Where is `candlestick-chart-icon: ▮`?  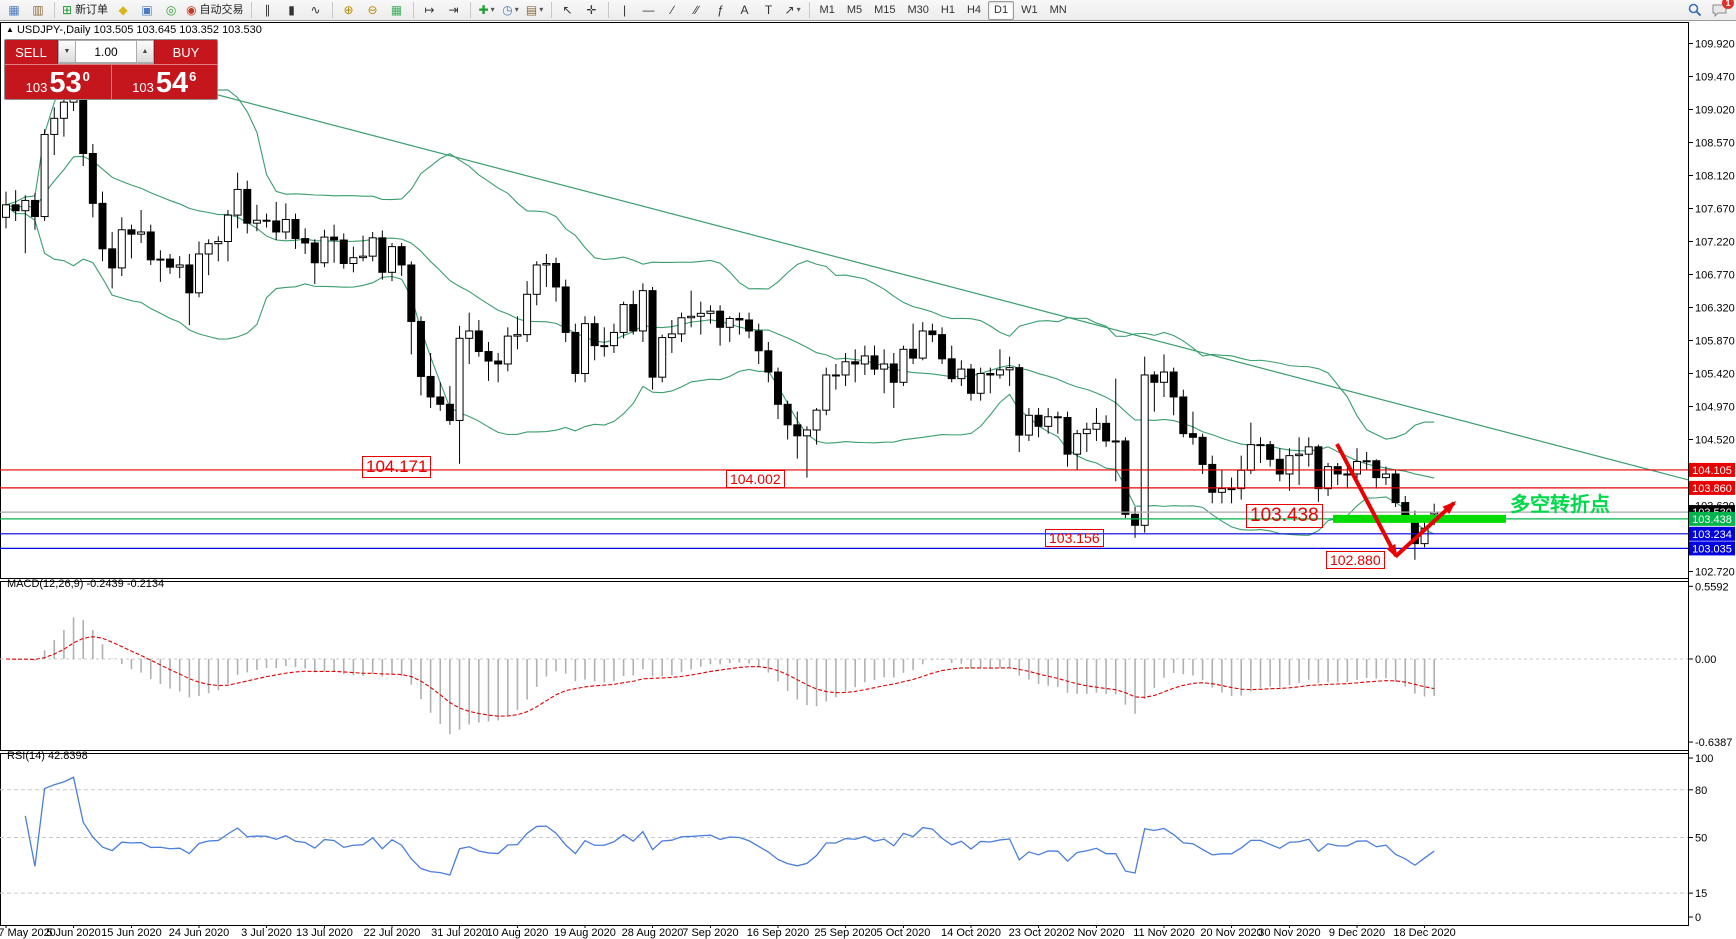 candlestick-chart-icon: ▮ is located at coordinates (291, 10).